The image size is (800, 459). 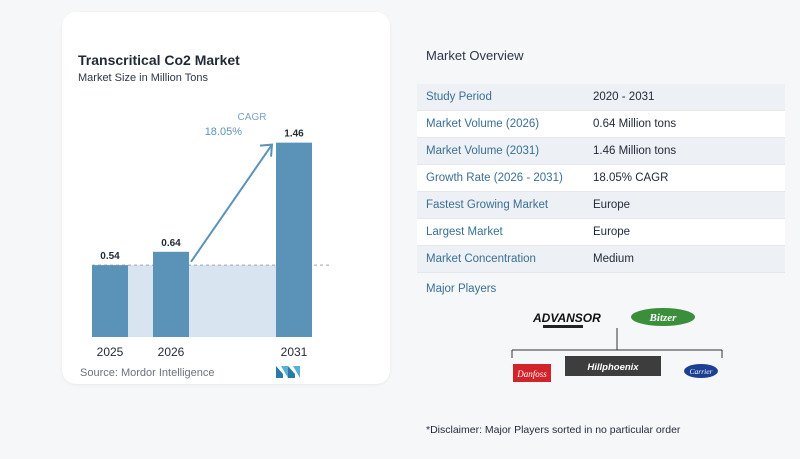 What do you see at coordinates (171, 352) in the screenshot?
I see `x-tick-label: 2026` at bounding box center [171, 352].